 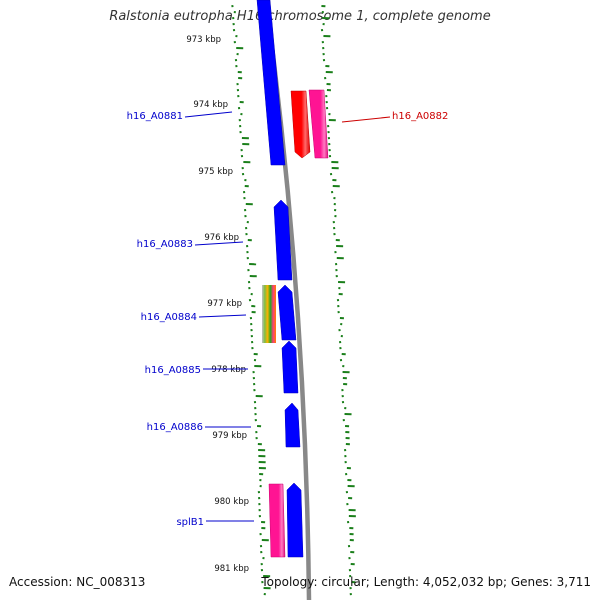 What do you see at coordinates (277, 520) in the screenshot?
I see `rrna-feature-pink-lower` at bounding box center [277, 520].